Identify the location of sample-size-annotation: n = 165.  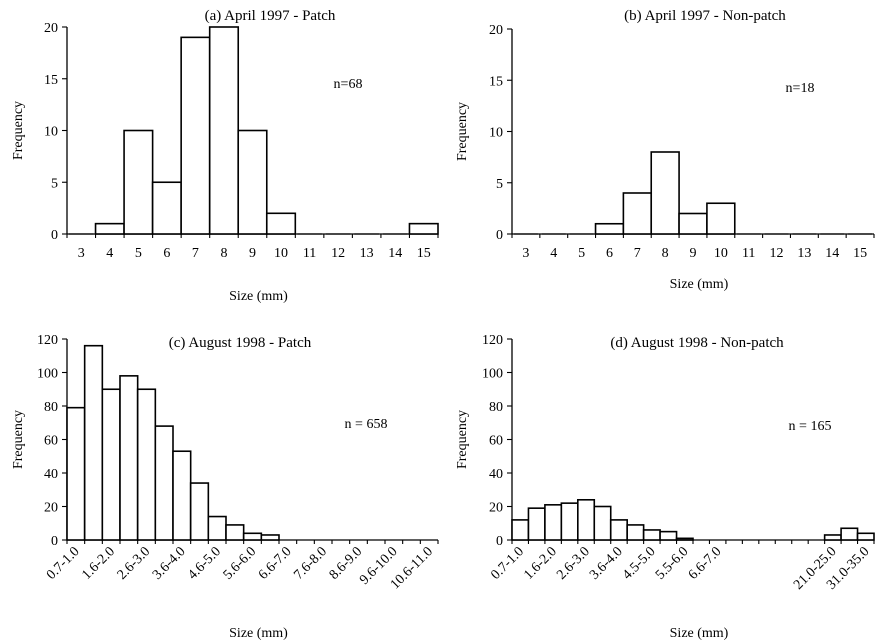
(810, 426).